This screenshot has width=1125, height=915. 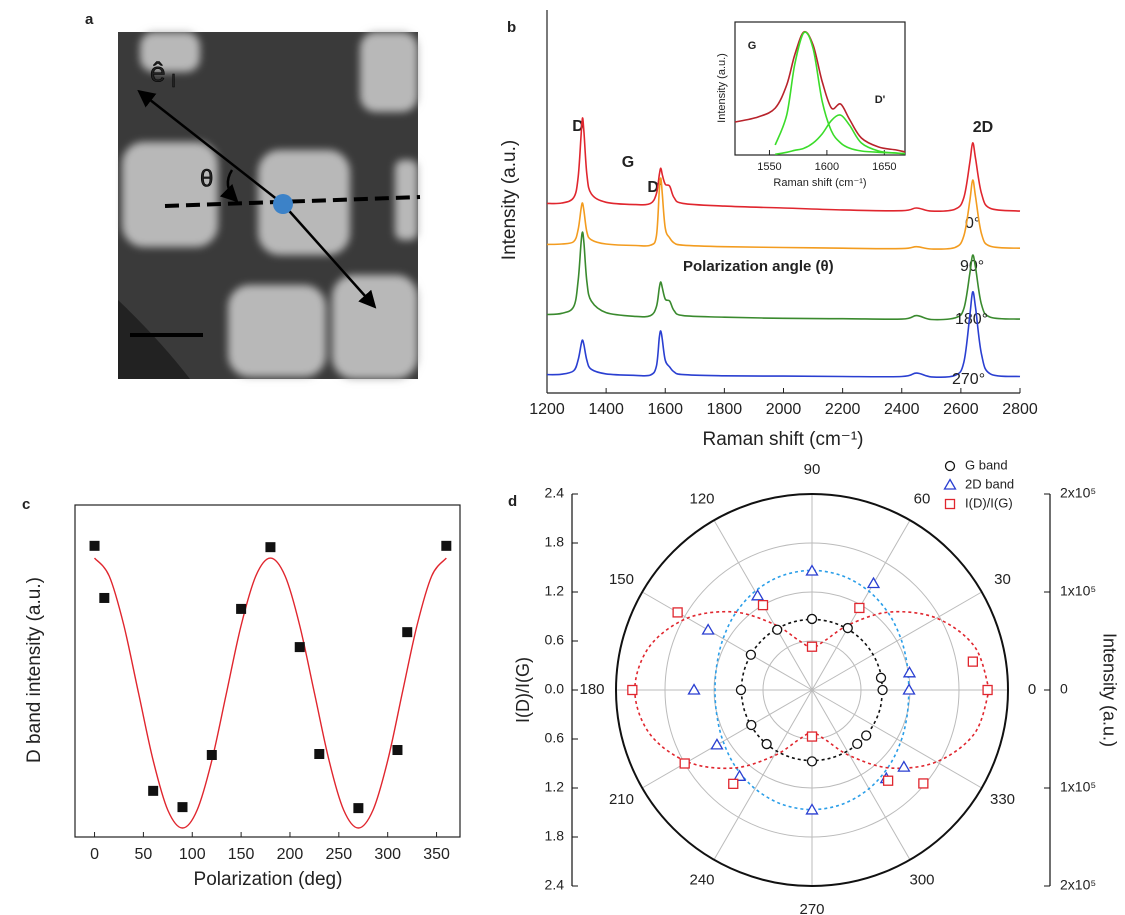 I want to click on legend-label: 2D band, so click(x=989, y=483).